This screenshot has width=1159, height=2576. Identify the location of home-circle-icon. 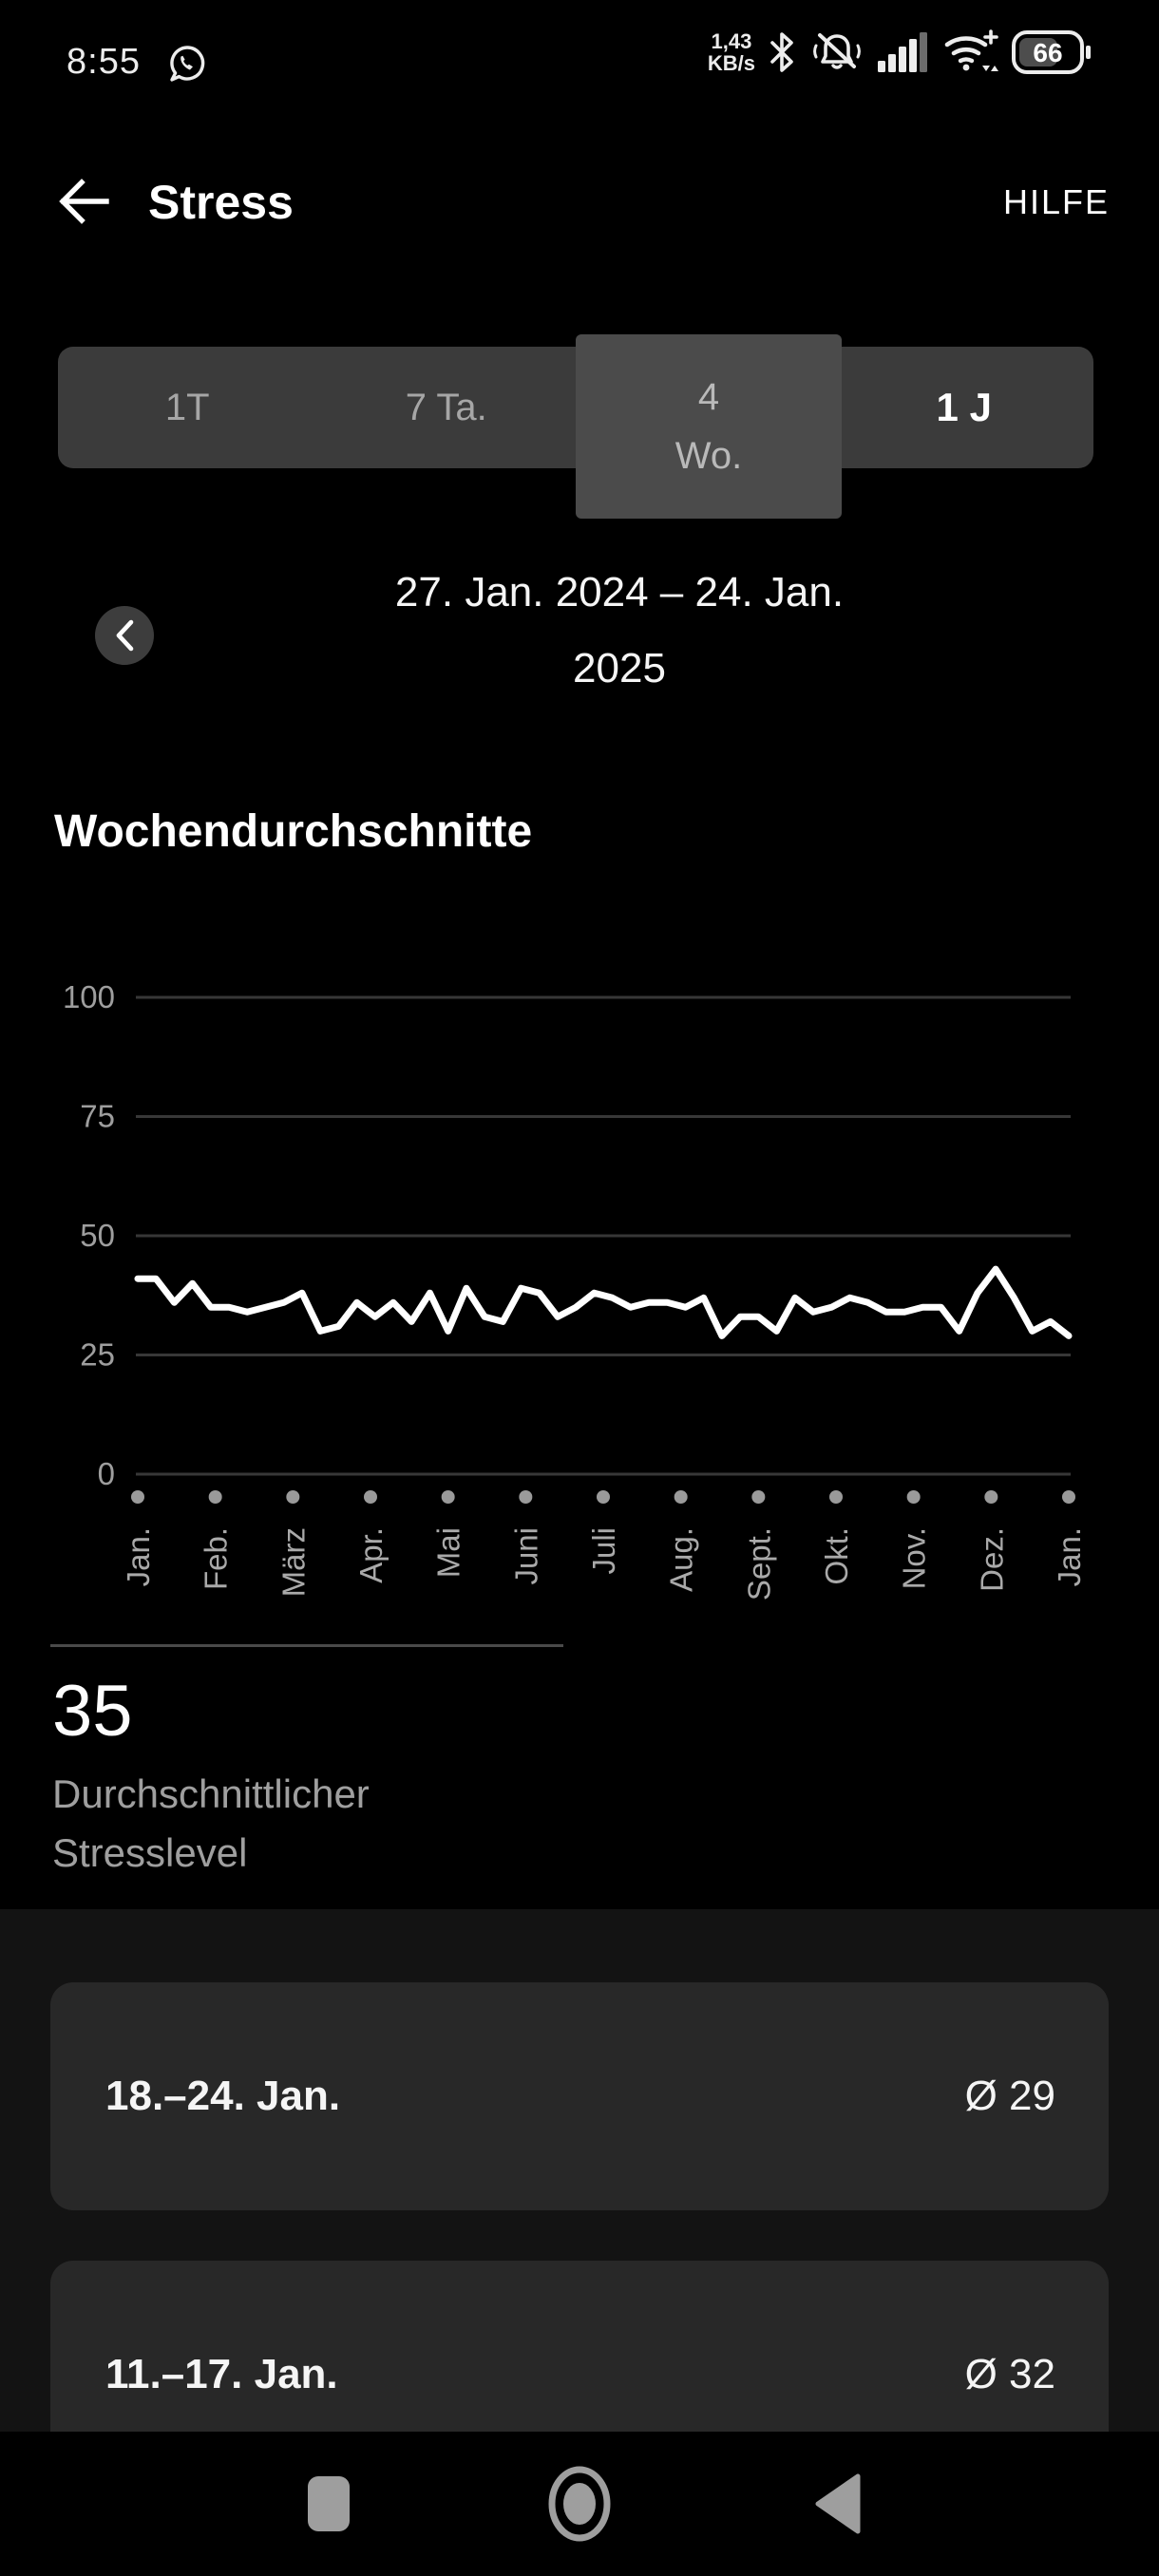
(579, 2504).